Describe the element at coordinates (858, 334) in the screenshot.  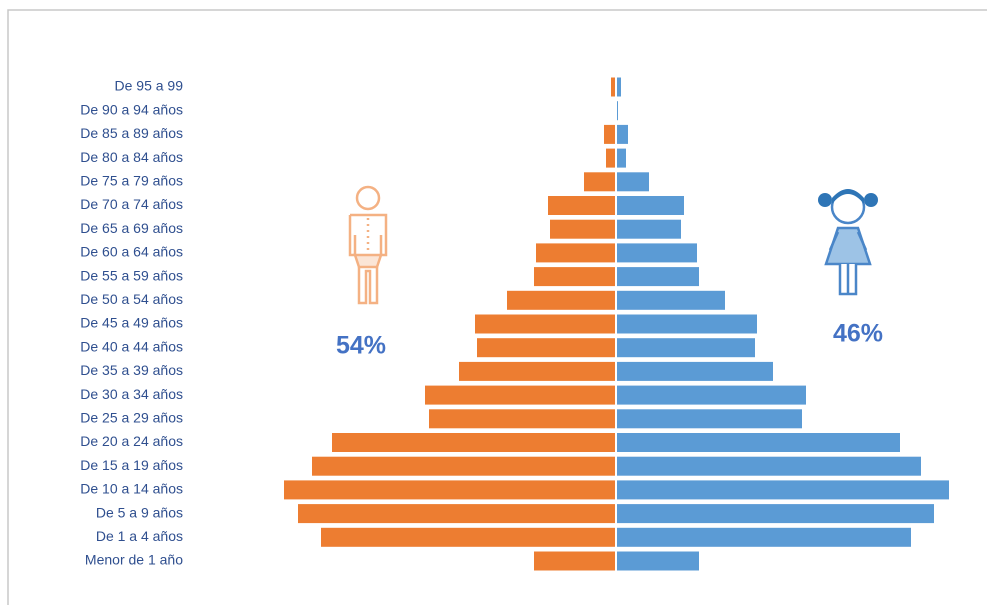
I see `female-percent: 46%` at that location.